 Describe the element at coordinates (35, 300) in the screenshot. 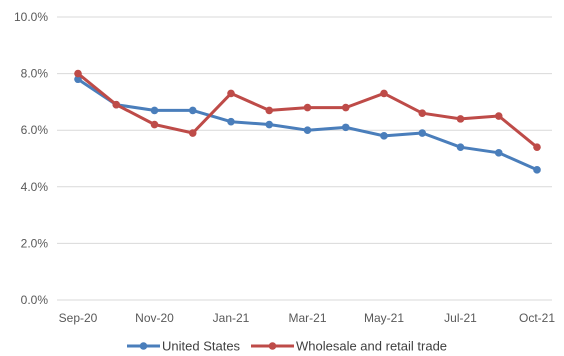

I see `y-tick-label: 0.0%` at that location.